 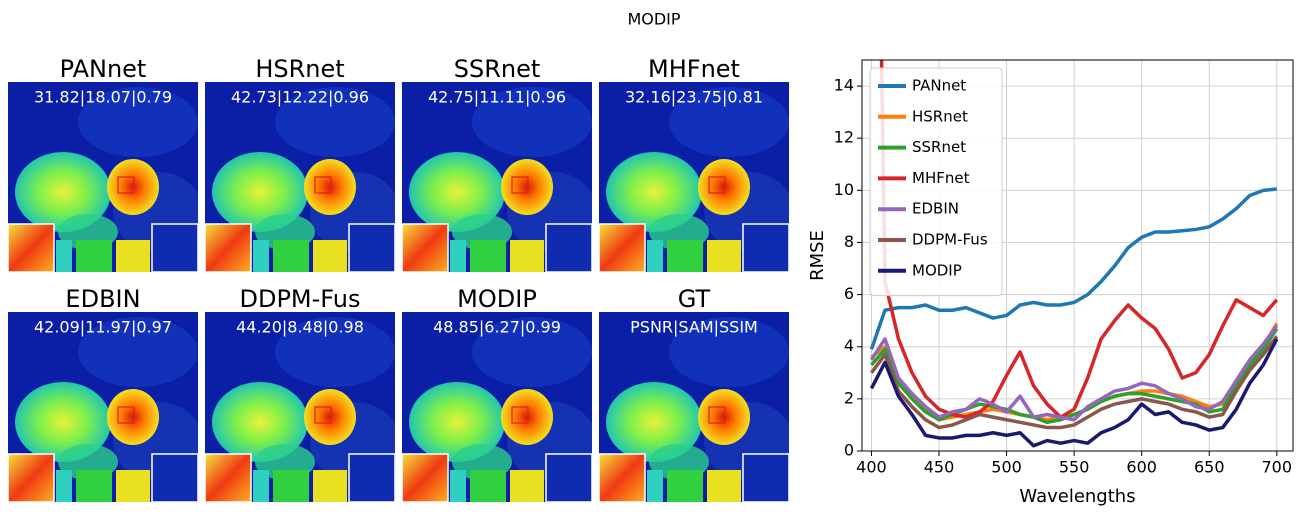 I want to click on x-tick-label: 600, so click(x=1141, y=467).